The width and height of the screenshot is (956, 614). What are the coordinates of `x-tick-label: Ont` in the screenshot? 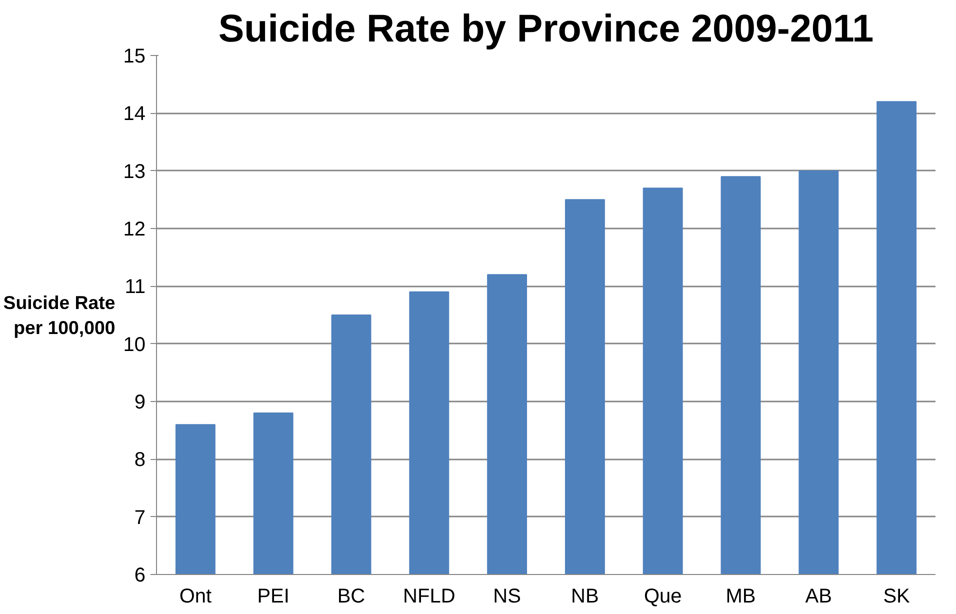 It's located at (195, 597).